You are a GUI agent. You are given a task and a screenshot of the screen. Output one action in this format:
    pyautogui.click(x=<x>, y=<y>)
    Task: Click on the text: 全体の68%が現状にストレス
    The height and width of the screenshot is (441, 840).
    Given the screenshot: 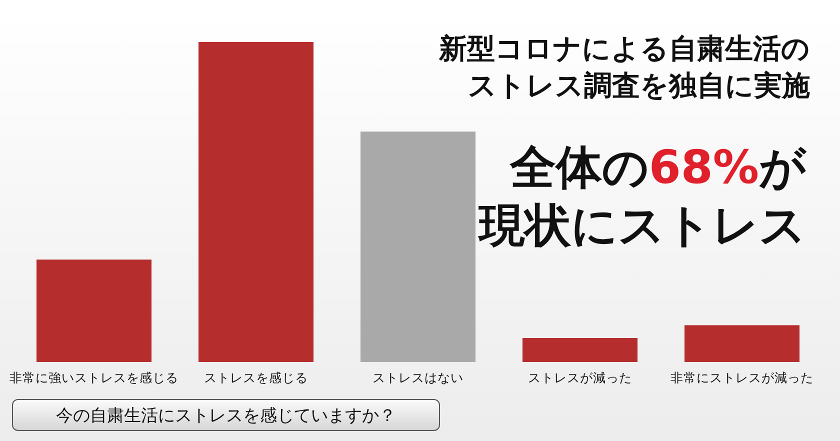 What is the action you would take?
    pyautogui.click(x=642, y=196)
    